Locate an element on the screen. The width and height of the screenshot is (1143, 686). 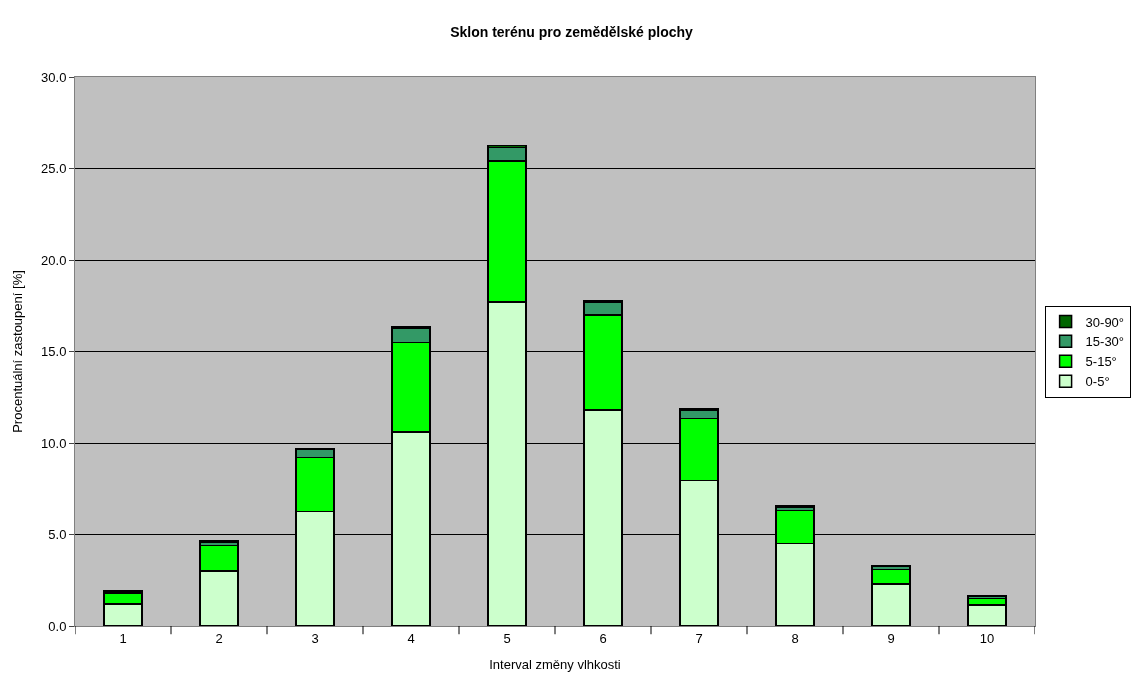
y-axis-title: Procentuální zastoupení [%] is located at coordinates (18, 351).